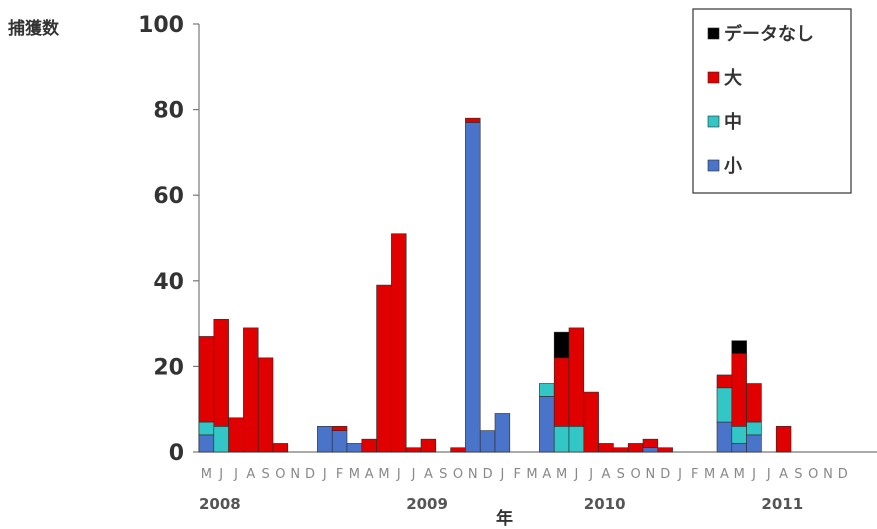 This screenshot has height=529, width=877. I want to click on legend-box, so click(772, 101).